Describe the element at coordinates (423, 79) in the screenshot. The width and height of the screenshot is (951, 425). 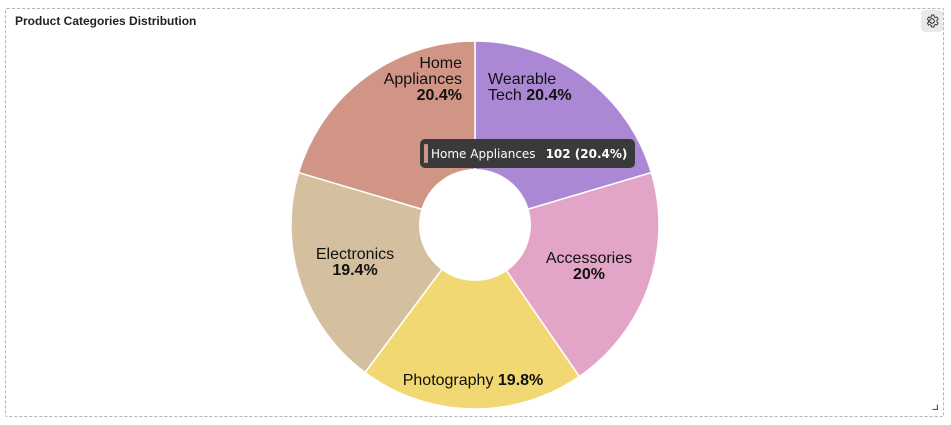
I see `slice-label-home-appliances: Home Appliances 20.4%` at that location.